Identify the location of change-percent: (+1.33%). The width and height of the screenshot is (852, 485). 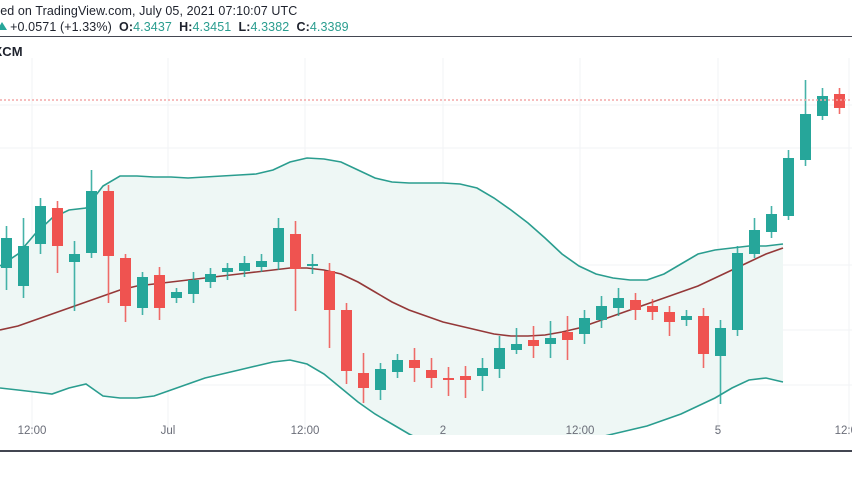
(85, 27).